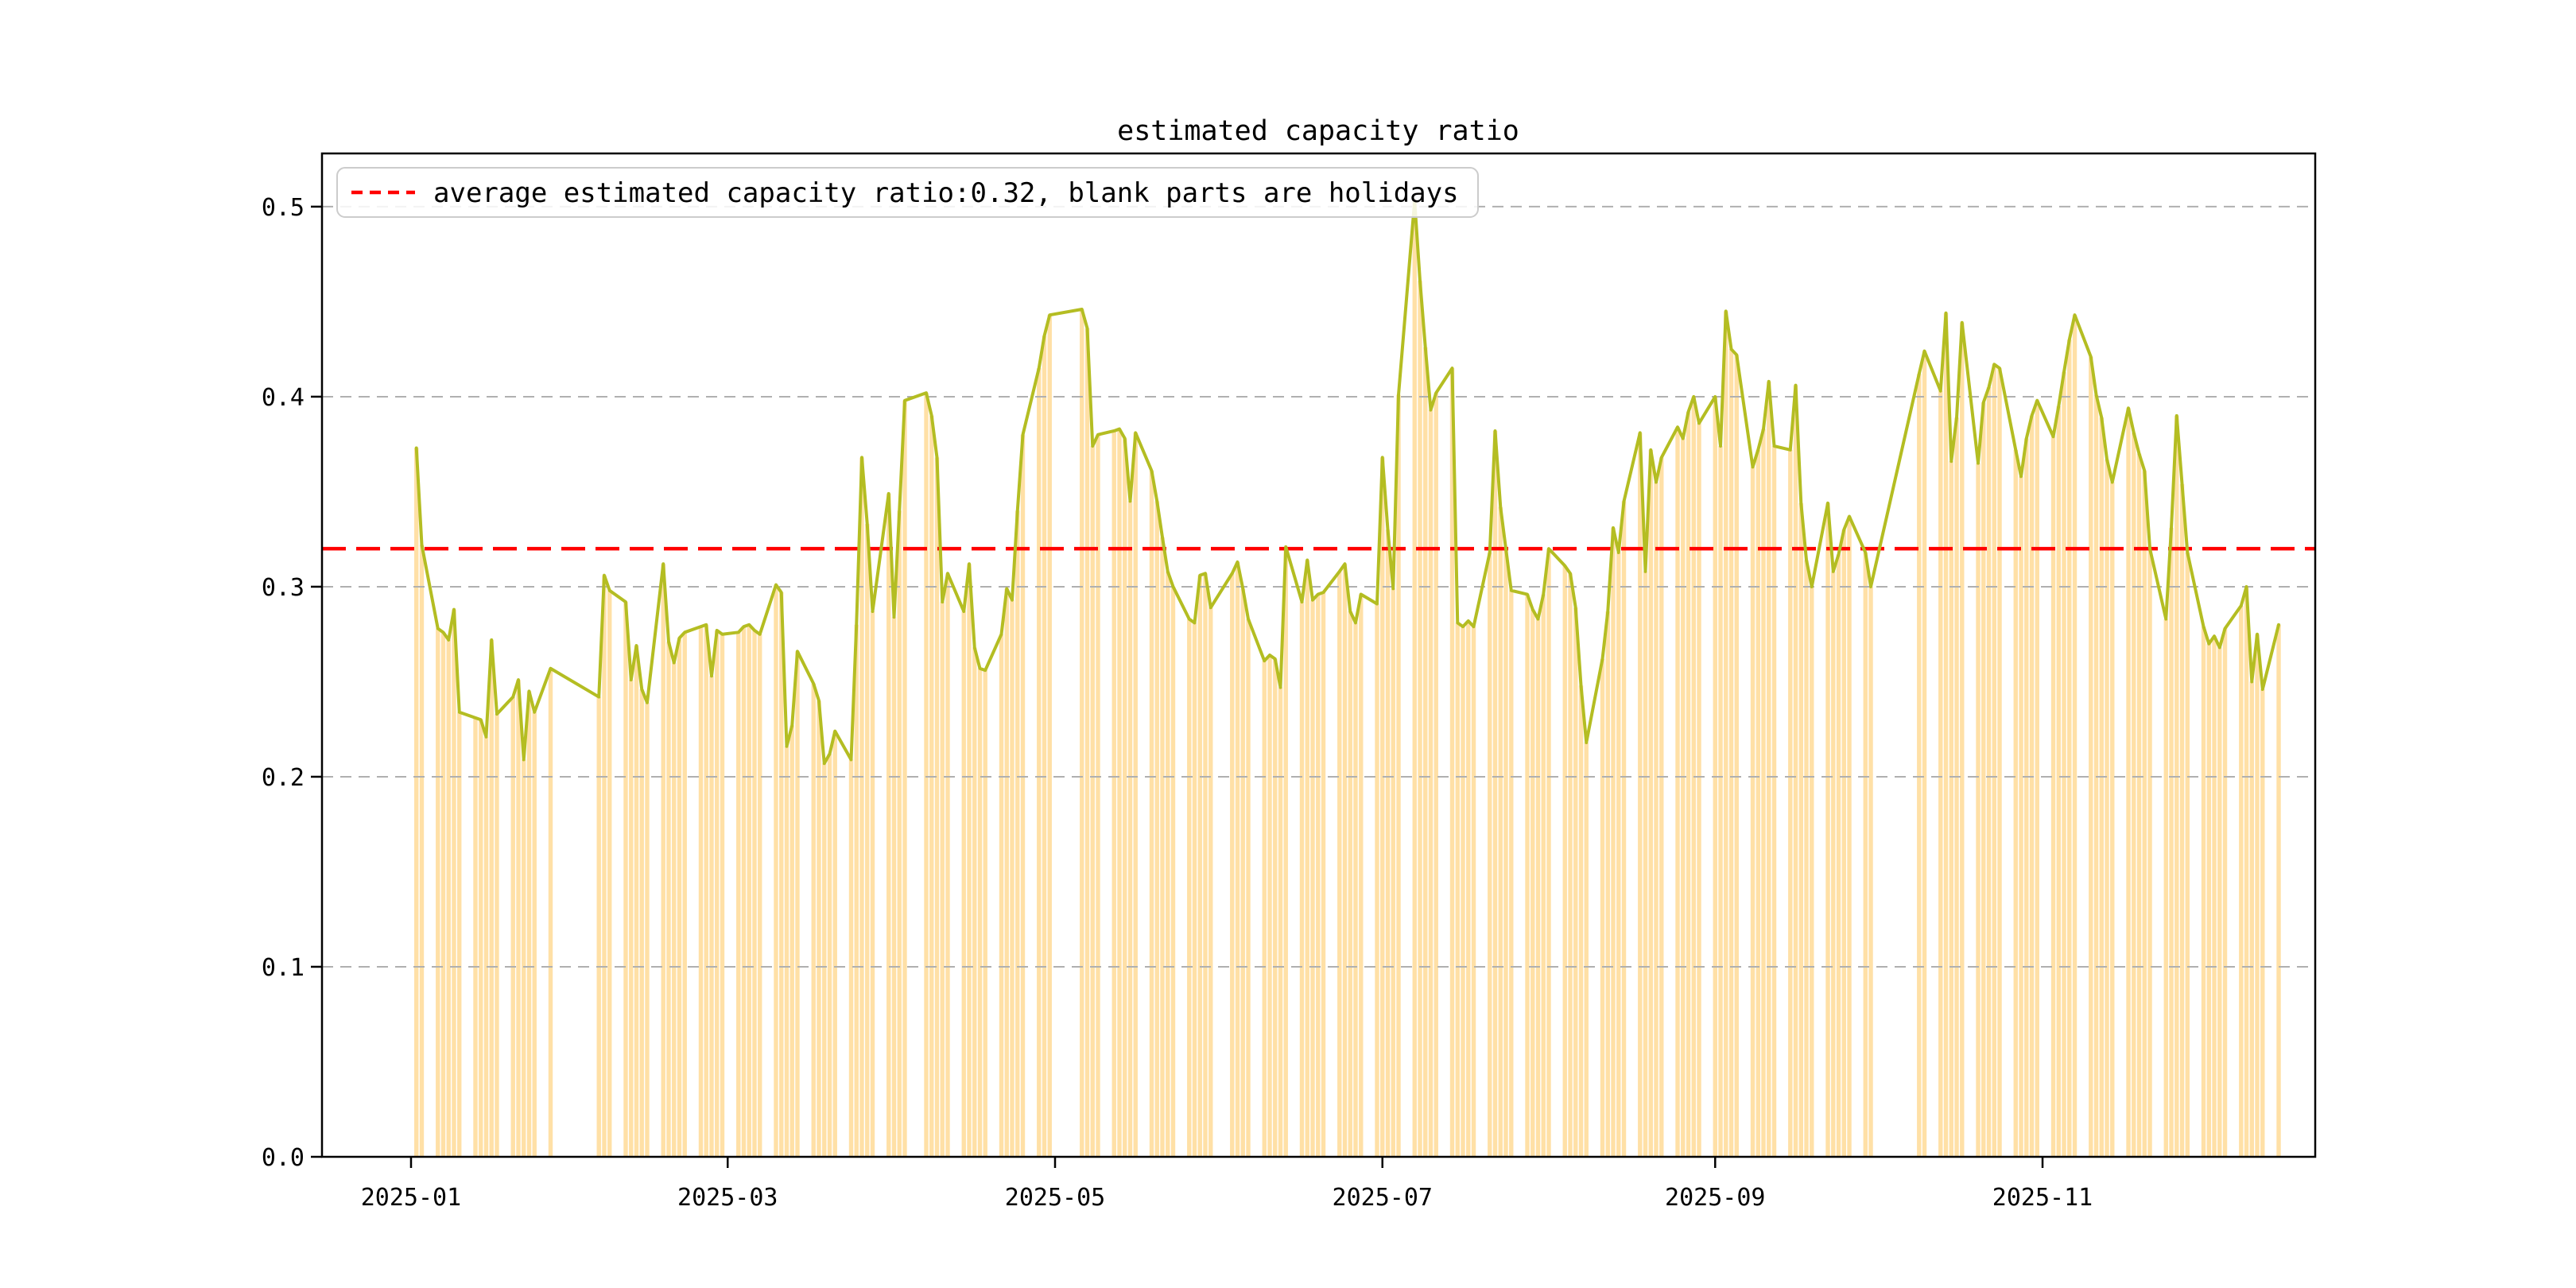 The image size is (2576, 1288). What do you see at coordinates (411, 1198) in the screenshot?
I see `x-tick-label: 2025-01` at bounding box center [411, 1198].